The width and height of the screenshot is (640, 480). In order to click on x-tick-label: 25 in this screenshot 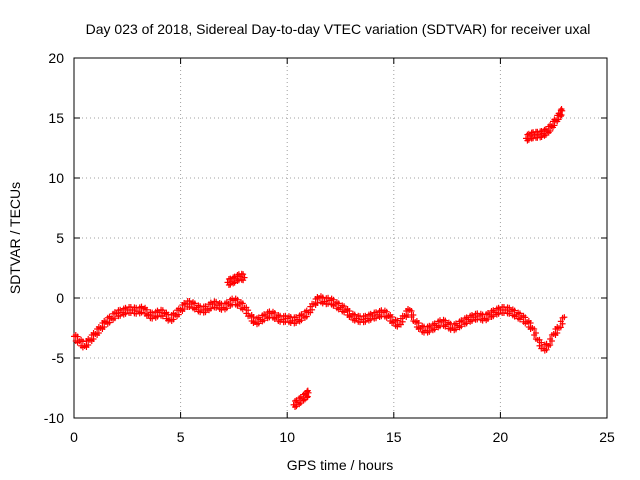, I will do `click(607, 437)`.